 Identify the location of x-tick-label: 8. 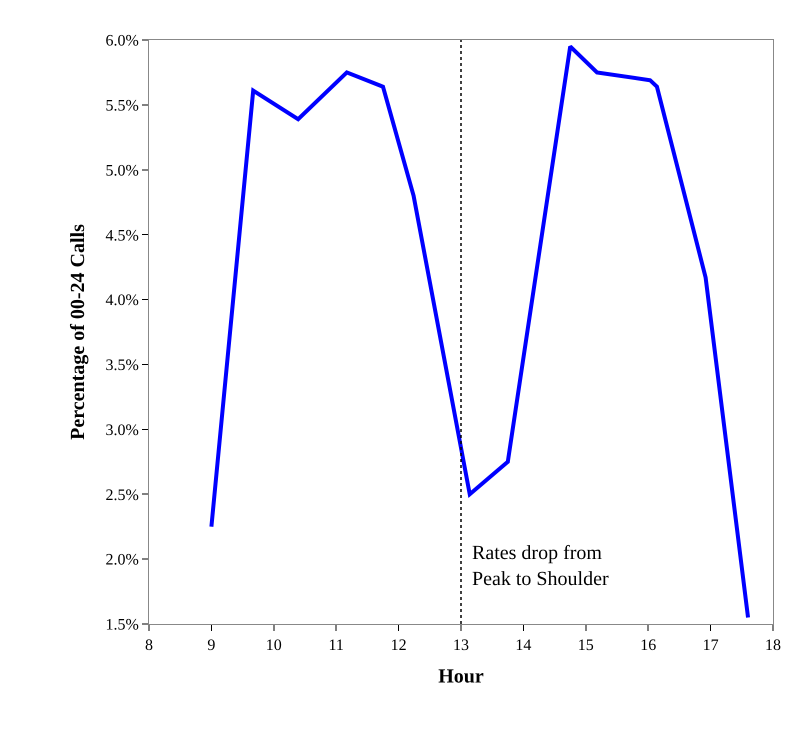
(149, 645).